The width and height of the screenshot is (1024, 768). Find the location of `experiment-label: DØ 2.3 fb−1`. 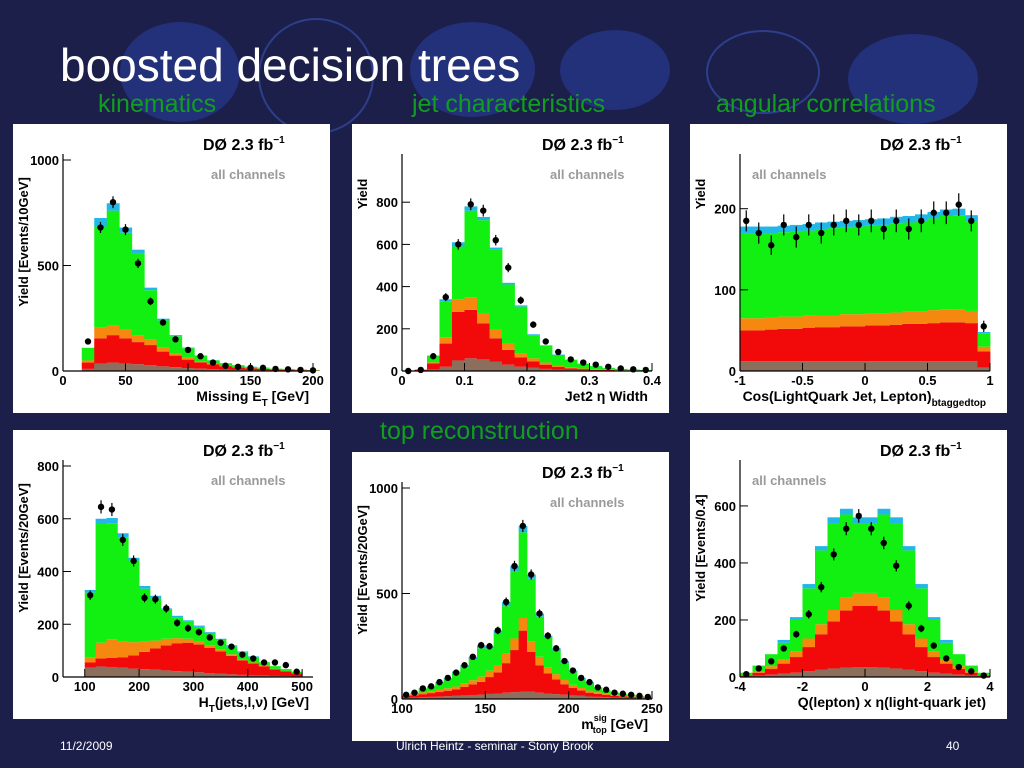

experiment-label: DØ 2.3 fb−1 is located at coordinates (921, 144).